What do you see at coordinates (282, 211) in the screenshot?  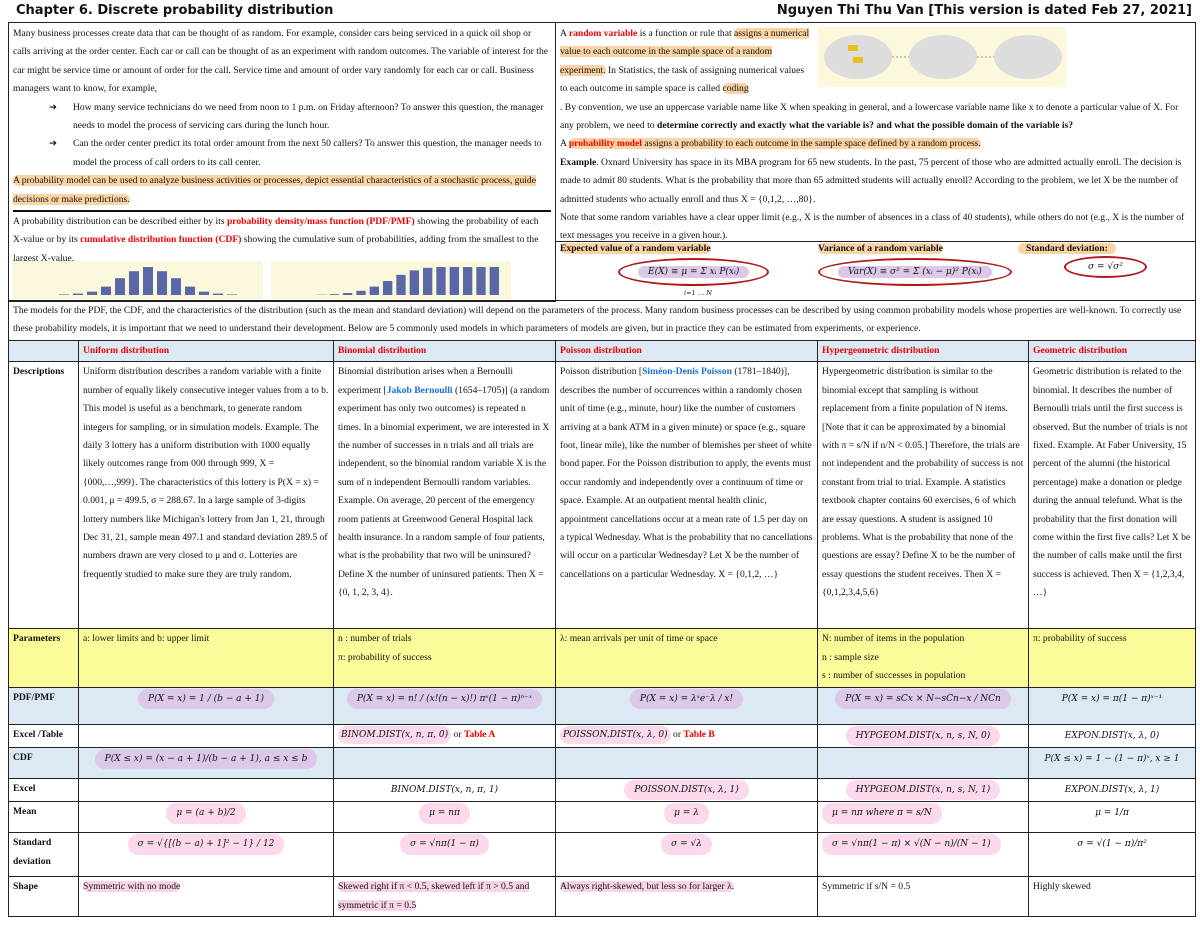 I see `arrow-divider` at bounding box center [282, 211].